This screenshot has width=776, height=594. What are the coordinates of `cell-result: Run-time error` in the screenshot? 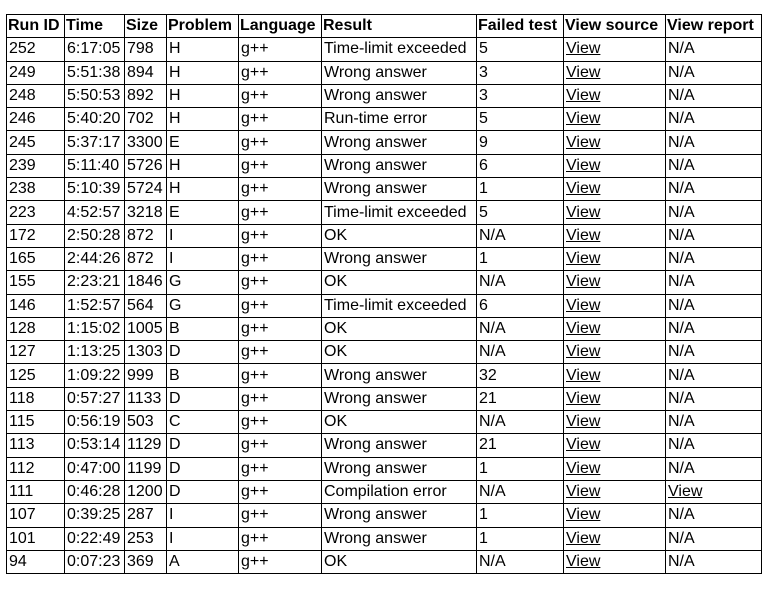 It's located at (399, 119).